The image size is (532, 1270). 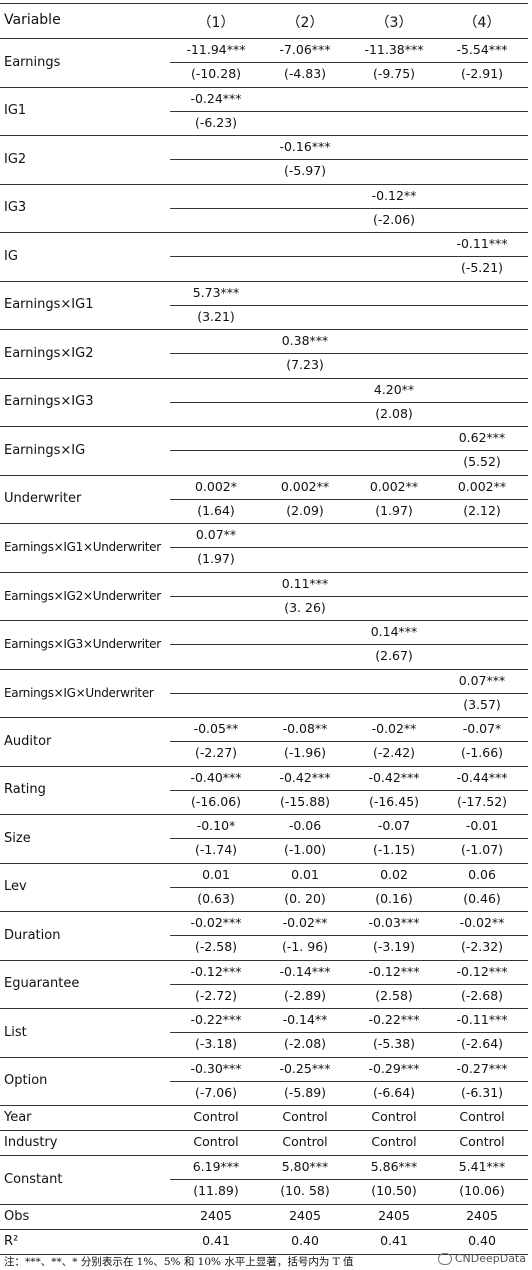 I want to click on row-label: Auditor, so click(x=28, y=741).